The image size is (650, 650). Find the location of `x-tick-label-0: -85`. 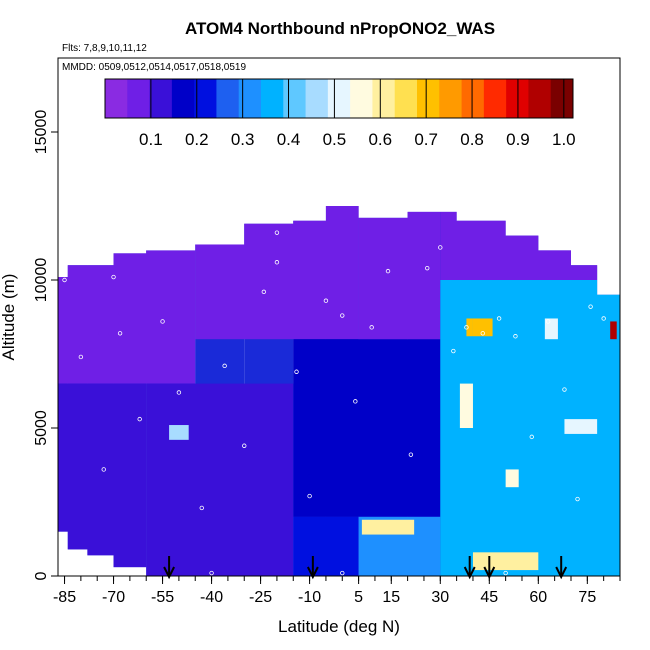

x-tick-label-0: -85 is located at coordinates (64, 597).